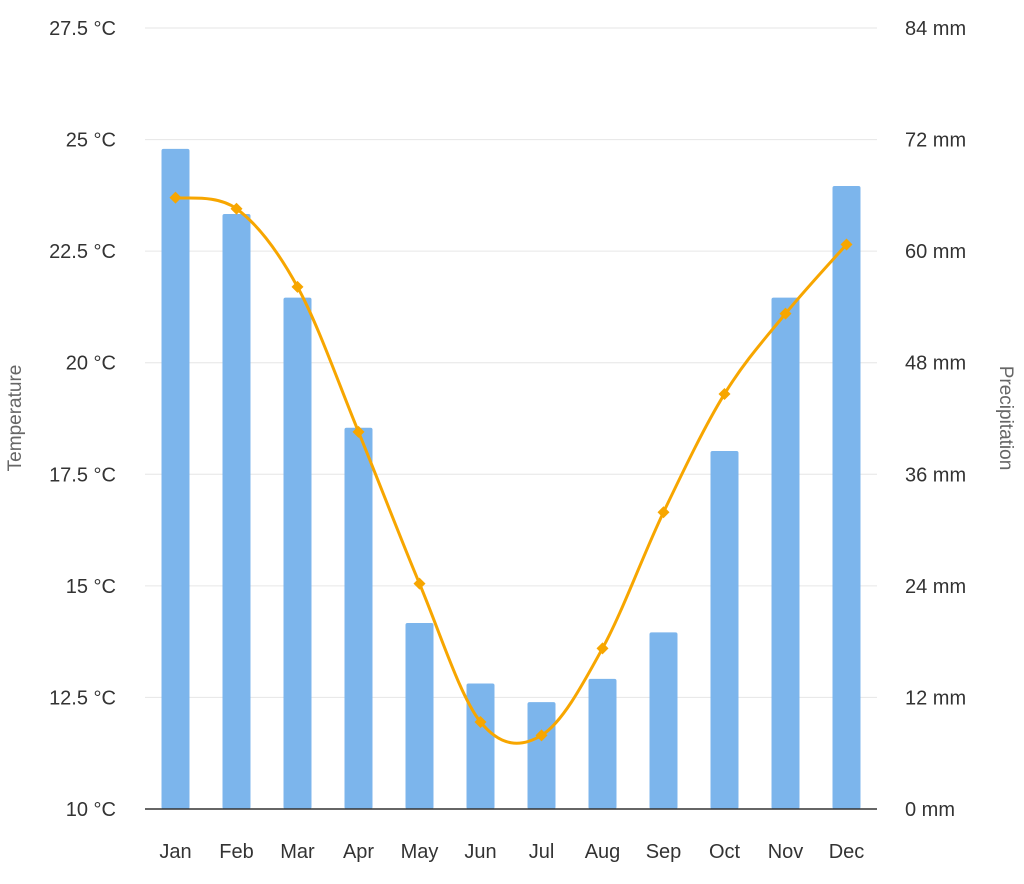 The height and width of the screenshot is (884, 1024). I want to click on left-tick-label: 17.5 °C, so click(82, 475).